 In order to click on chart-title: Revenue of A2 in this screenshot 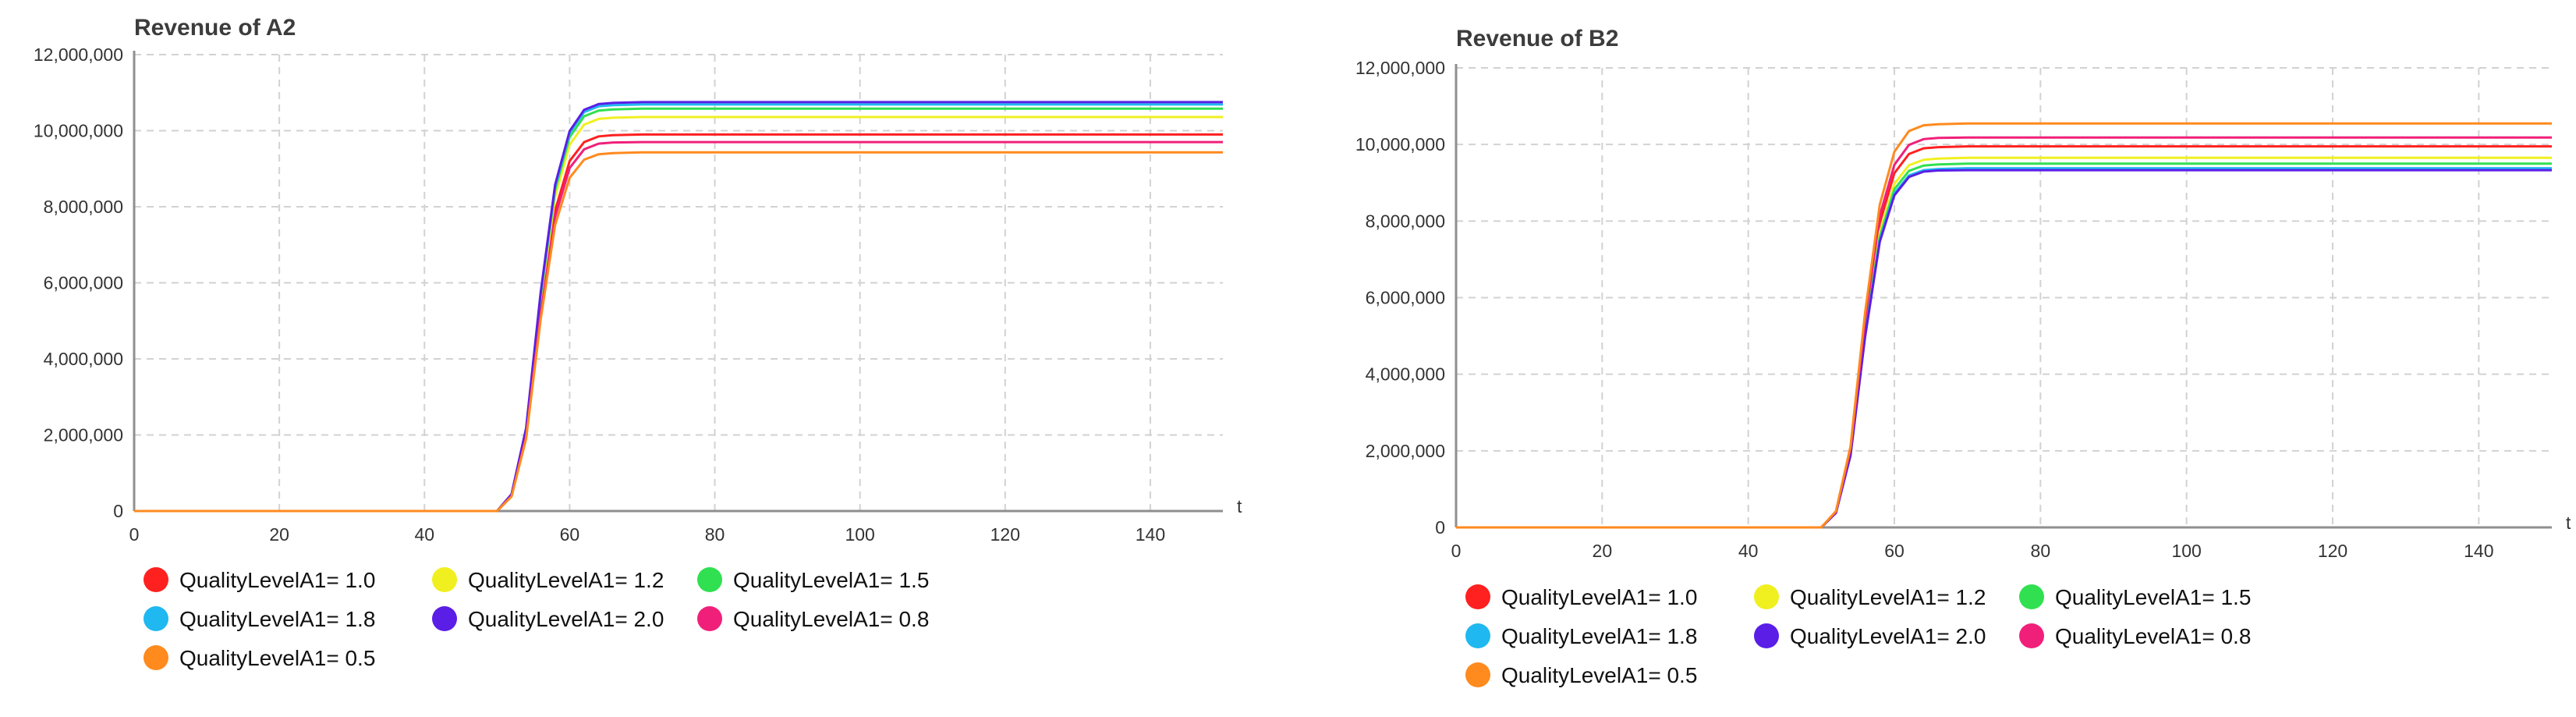, I will do `click(215, 28)`.